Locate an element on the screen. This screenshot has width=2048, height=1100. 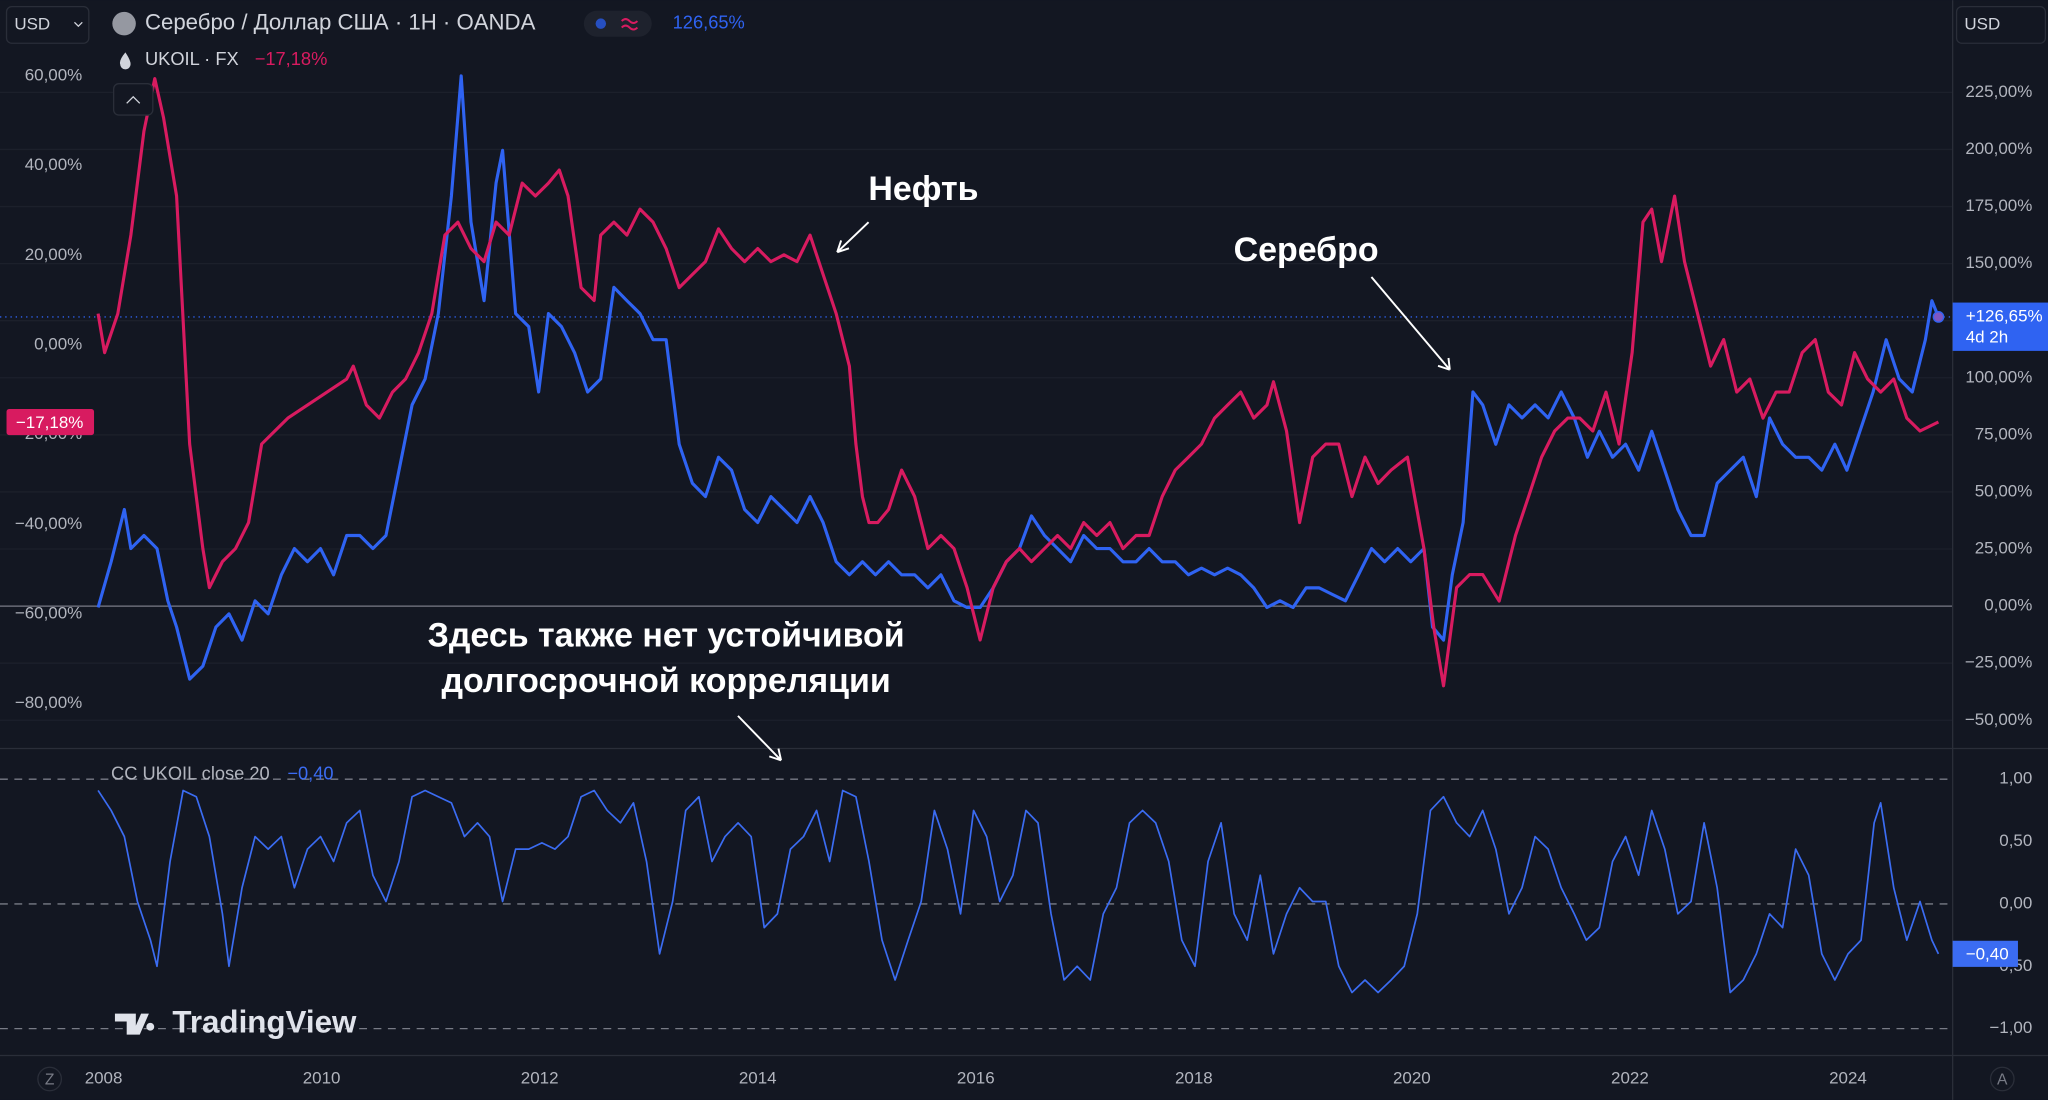
indicator-name: CC UKOIL close 20 is located at coordinates (190, 772).